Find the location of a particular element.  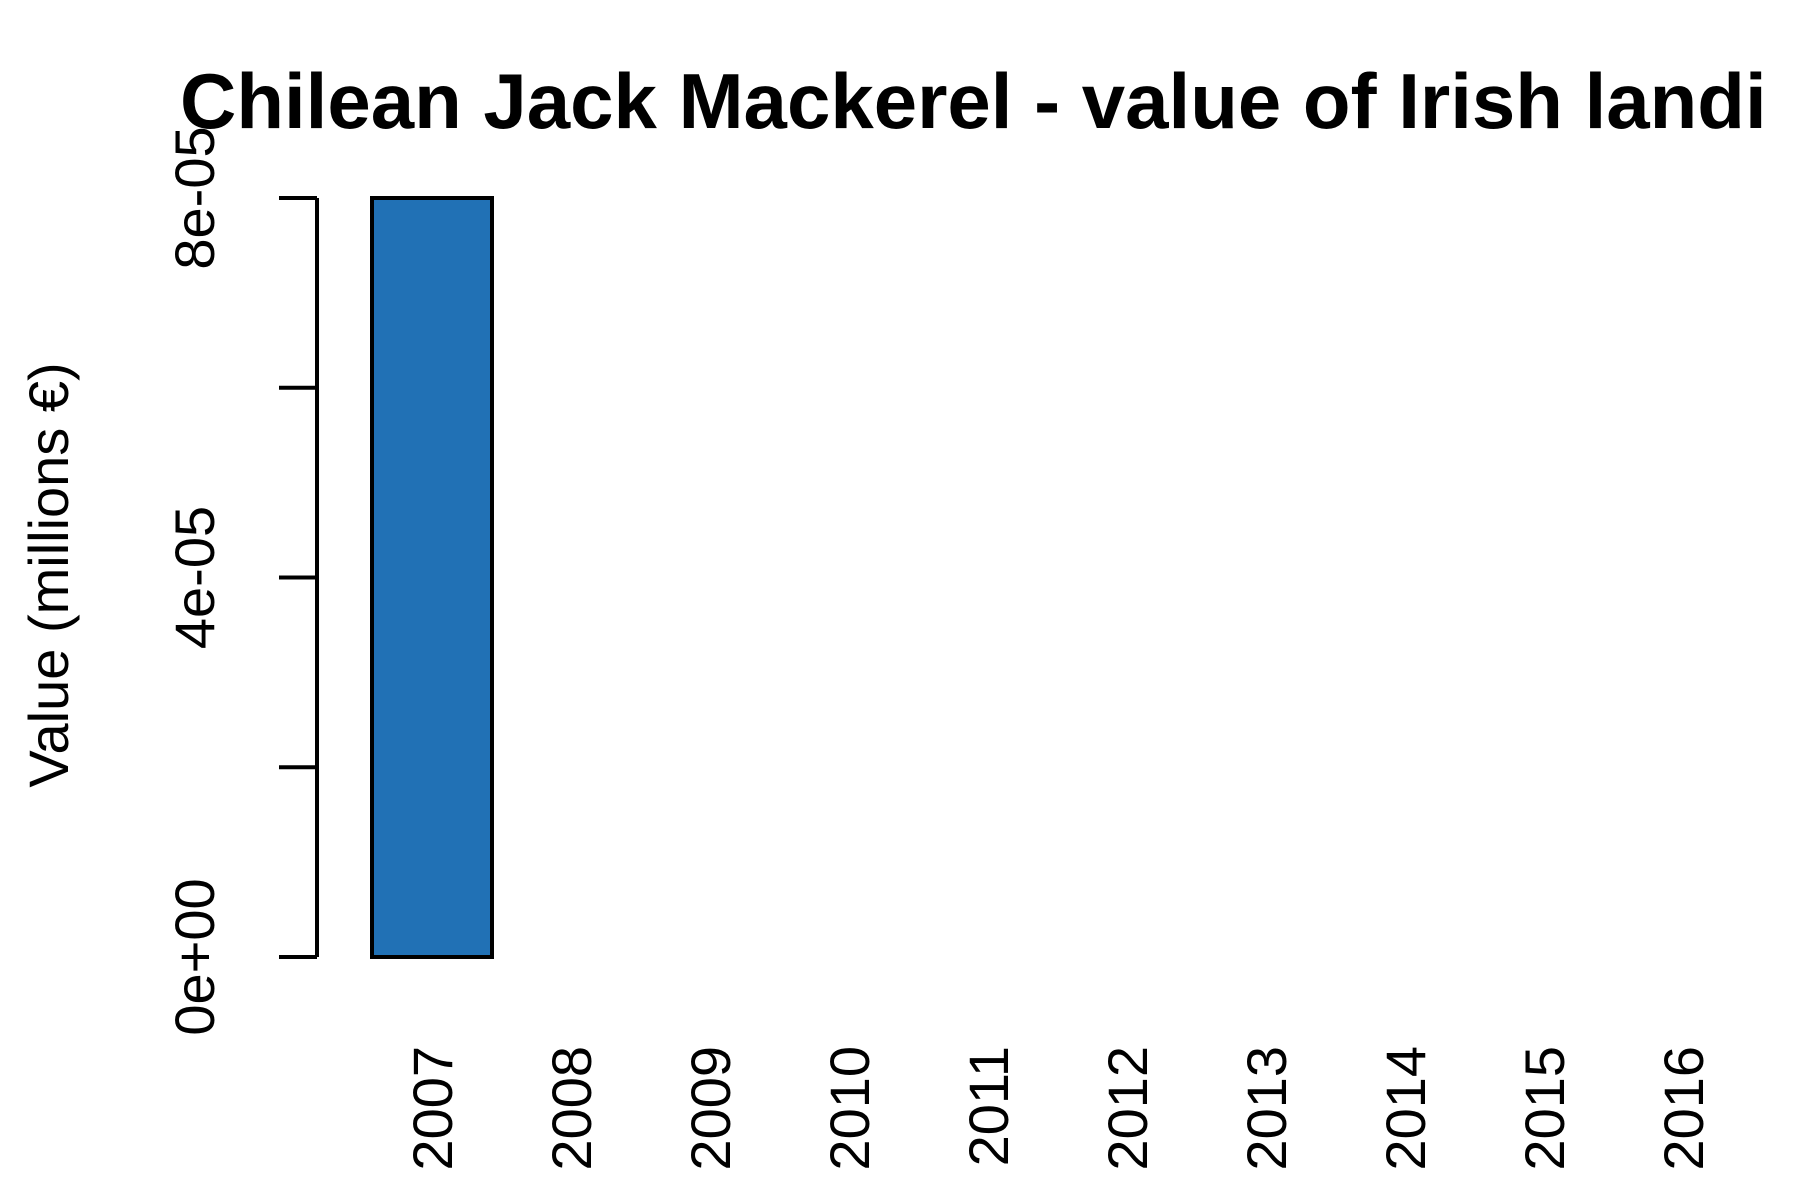

x-axis-tick-labels: 2007 2008 2009 2010 2011 2012 2013 2014 2015 2016 is located at coordinates (1058, 1108).